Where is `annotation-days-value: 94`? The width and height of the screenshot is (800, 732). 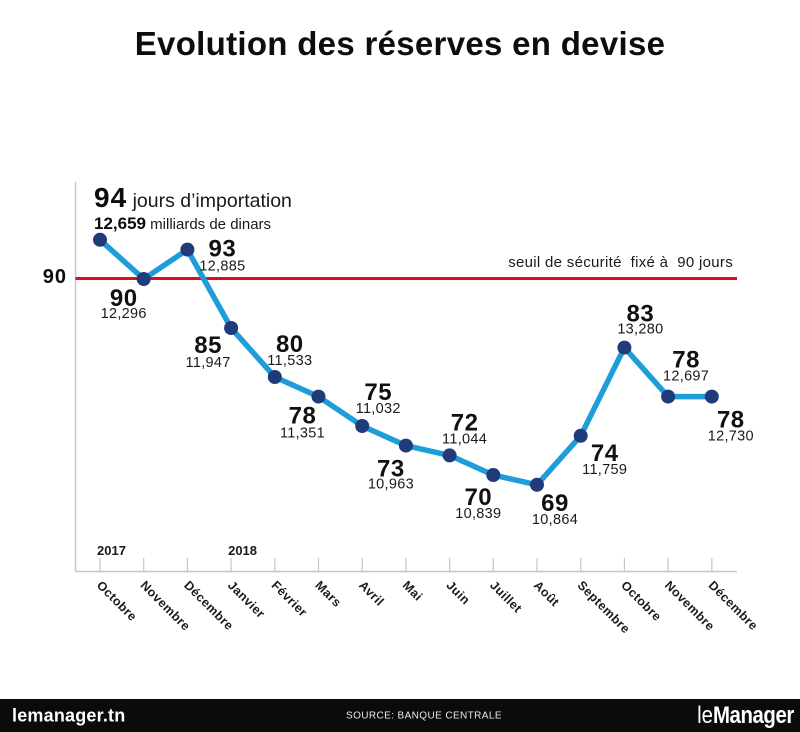 annotation-days-value: 94 is located at coordinates (111, 197).